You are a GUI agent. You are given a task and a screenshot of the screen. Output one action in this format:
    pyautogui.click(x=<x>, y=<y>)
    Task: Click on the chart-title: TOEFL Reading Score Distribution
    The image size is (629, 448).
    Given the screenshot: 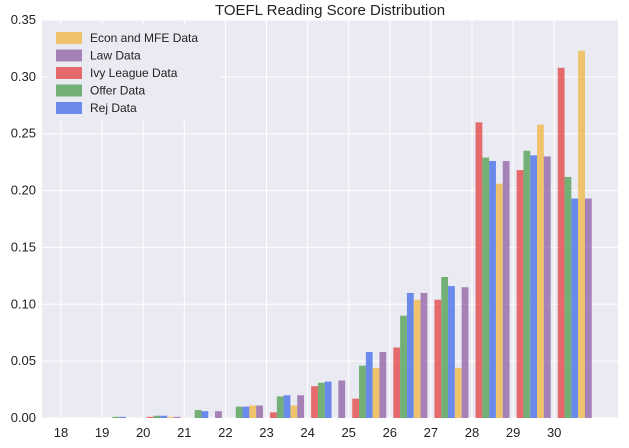 What is the action you would take?
    pyautogui.click(x=330, y=10)
    